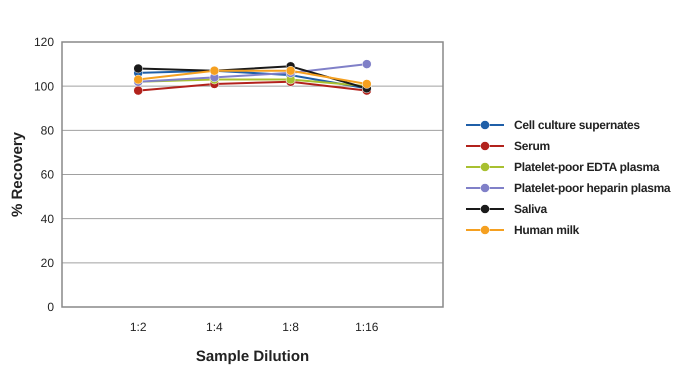  Describe the element at coordinates (47, 175) in the screenshot. I see `y-tick-label: 60` at that location.